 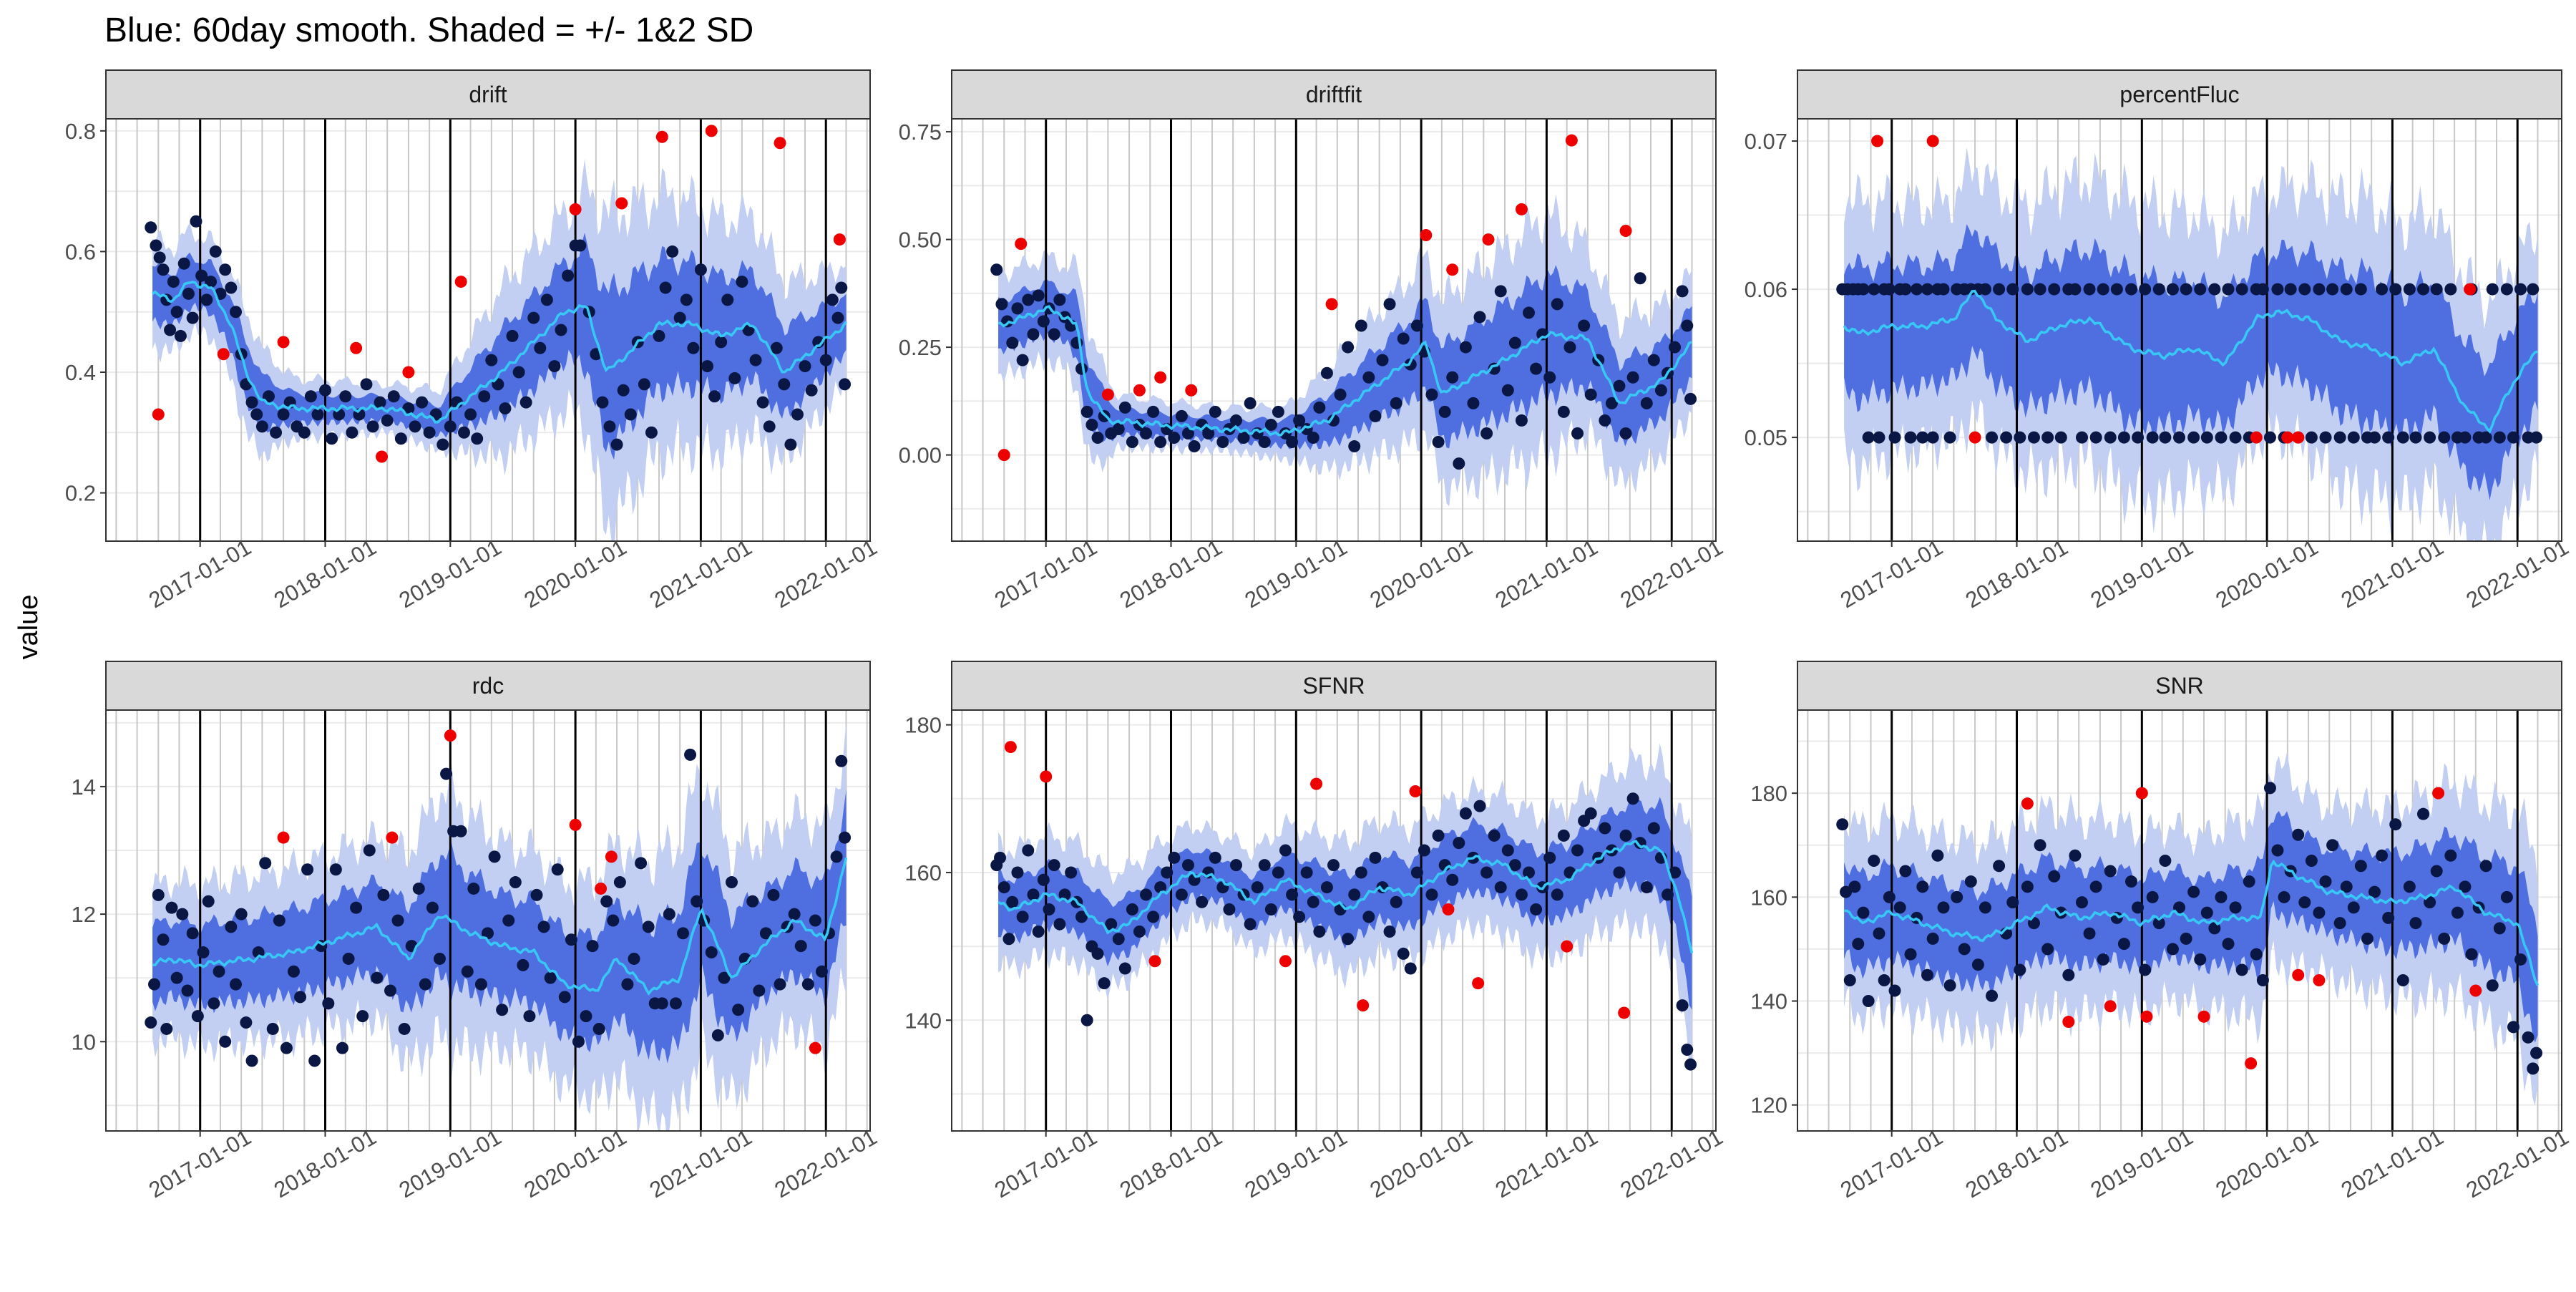 I want to click on chart-title: Blue: 60day smooth. Shaded = +/- 1&2 SD, so click(x=428, y=30).